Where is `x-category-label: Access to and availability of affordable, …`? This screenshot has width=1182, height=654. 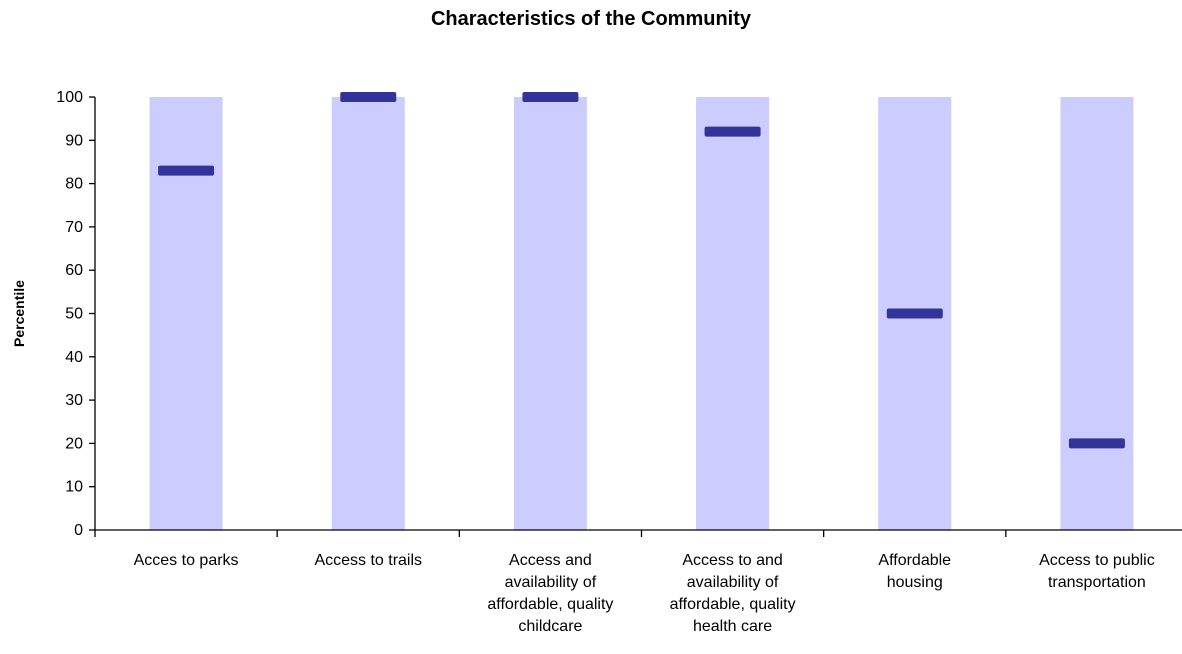
x-category-label: Access to and availability of affordable, … is located at coordinates (733, 593).